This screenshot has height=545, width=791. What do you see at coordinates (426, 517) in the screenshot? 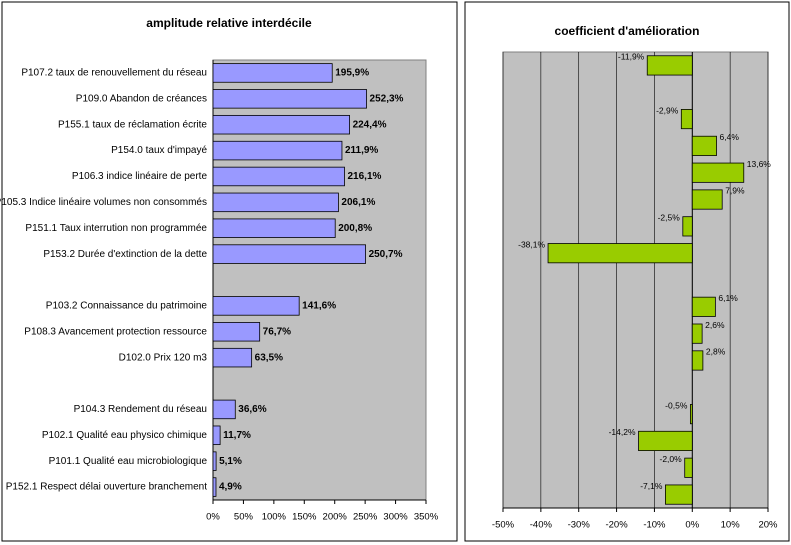
I see `x-tick-label: 350%` at bounding box center [426, 517].